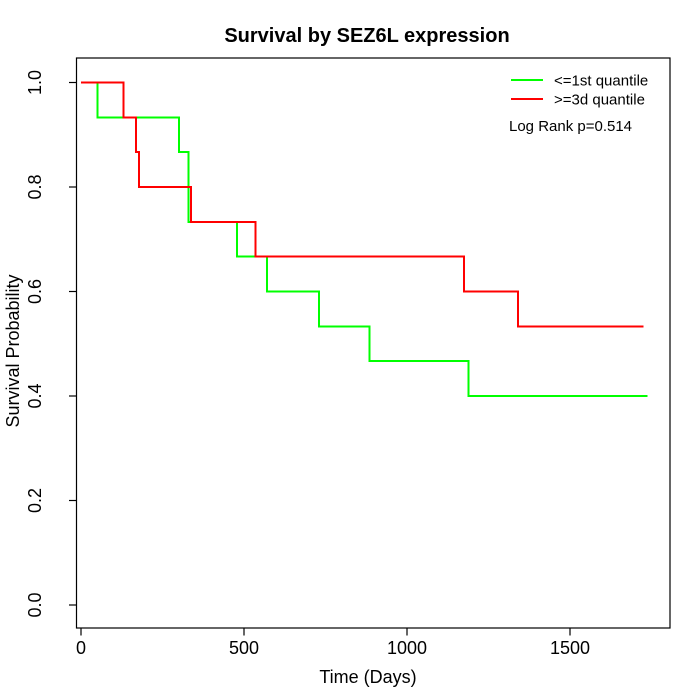 This screenshot has height=700, width=700. Describe the element at coordinates (599, 100) in the screenshot. I see `legend-label-third-quantile: >=3d quantile` at that location.